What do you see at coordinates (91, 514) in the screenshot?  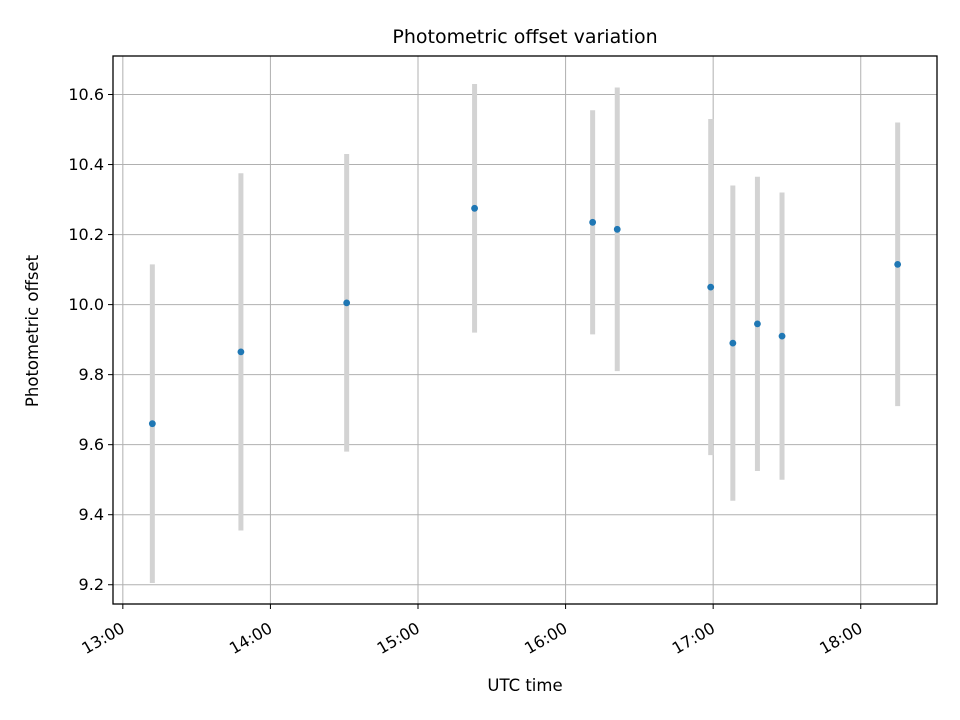 I see `y-tick-label: 9.4` at bounding box center [91, 514].